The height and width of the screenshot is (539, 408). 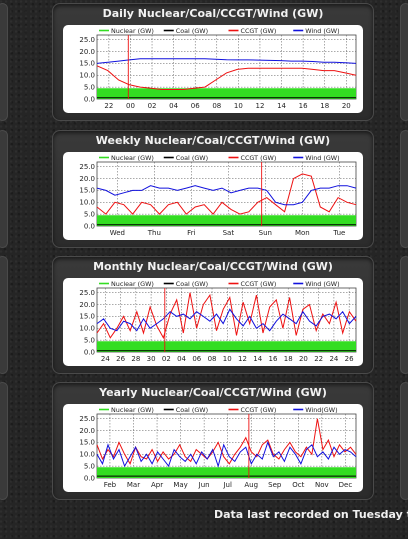 What do you see at coordinates (322, 485) in the screenshot?
I see `x-tick-label: Nov` at bounding box center [322, 485].